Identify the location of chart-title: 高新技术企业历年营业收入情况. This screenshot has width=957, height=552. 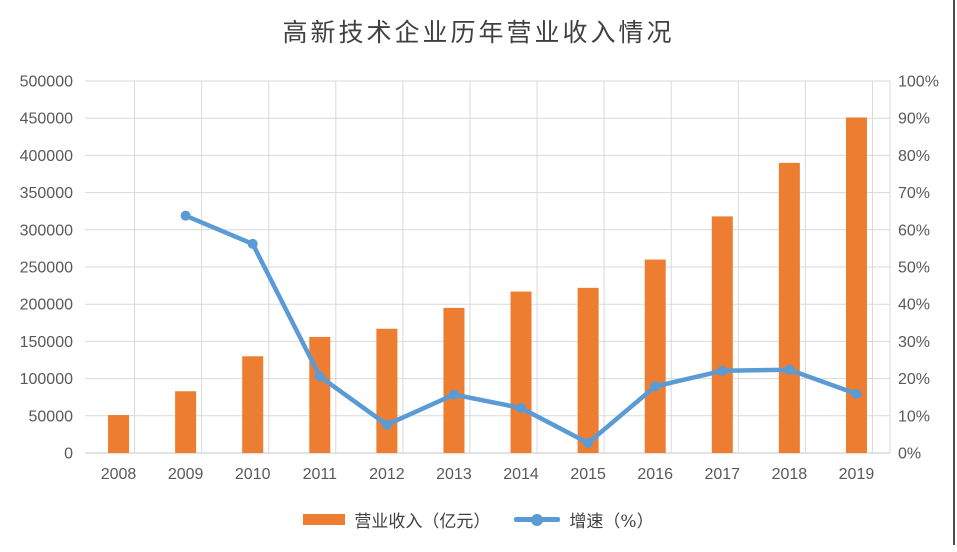
(478, 32).